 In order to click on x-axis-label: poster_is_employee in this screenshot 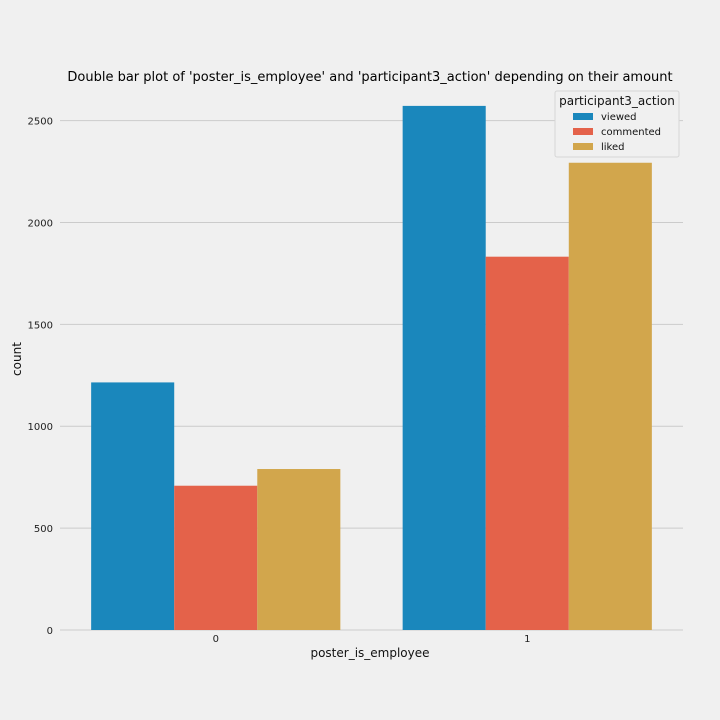, I will do `click(369, 653)`.